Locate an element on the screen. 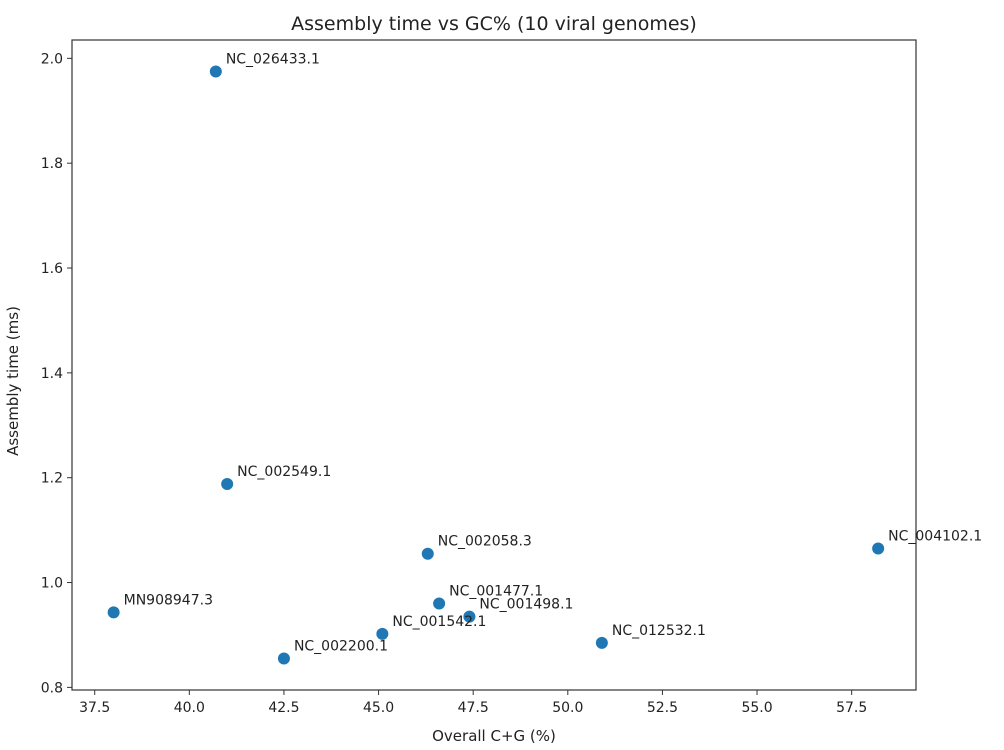 Image resolution: width=1004 pixels, height=750 pixels. y-tick-label: 2.0 is located at coordinates (52, 59).